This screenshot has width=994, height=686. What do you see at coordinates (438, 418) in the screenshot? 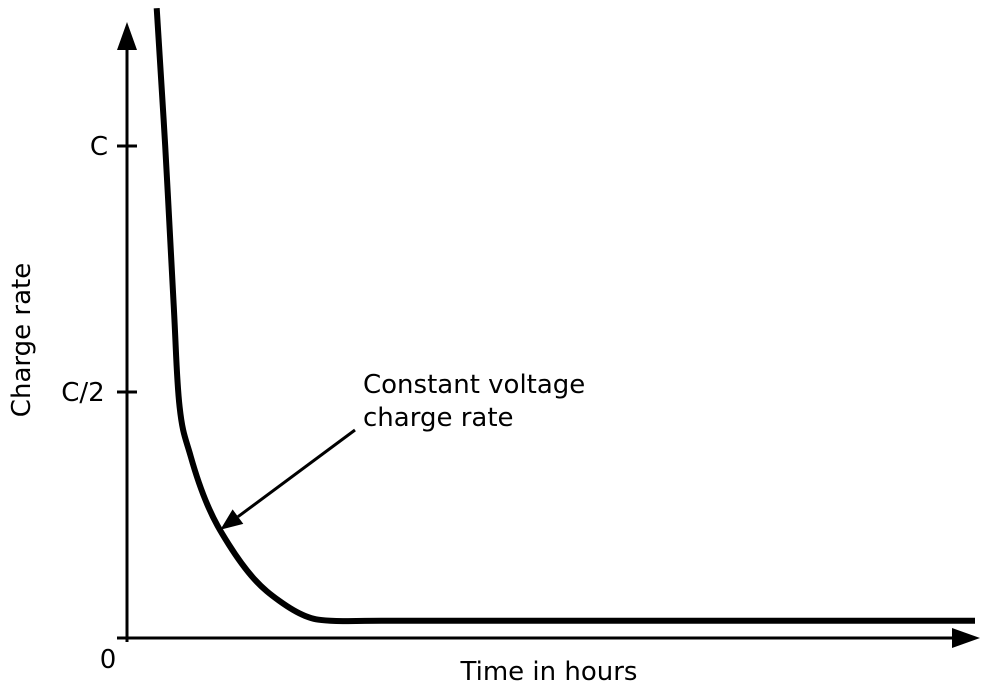
I see `annotation-line-2: charge rate` at bounding box center [438, 418].